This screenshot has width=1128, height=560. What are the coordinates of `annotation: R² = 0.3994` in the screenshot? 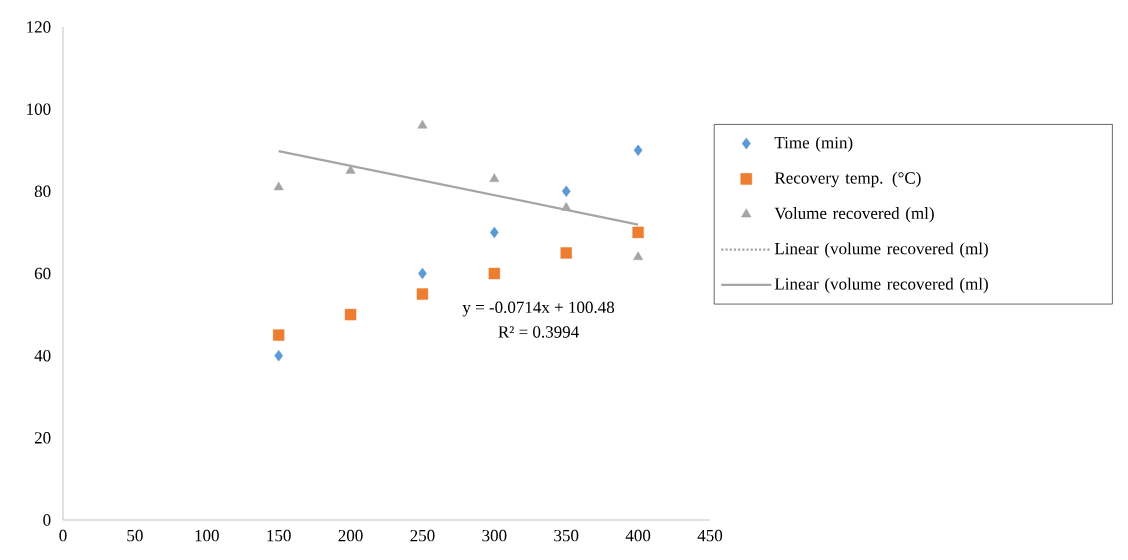 It's located at (538, 332).